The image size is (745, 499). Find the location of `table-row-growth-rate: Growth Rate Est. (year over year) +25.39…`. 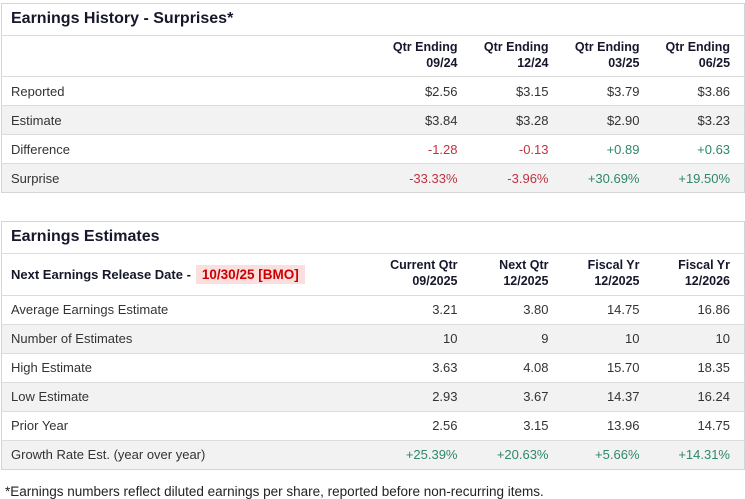

table-row-growth-rate: Growth Rate Est. (year over year) +25.39… is located at coordinates (373, 454).